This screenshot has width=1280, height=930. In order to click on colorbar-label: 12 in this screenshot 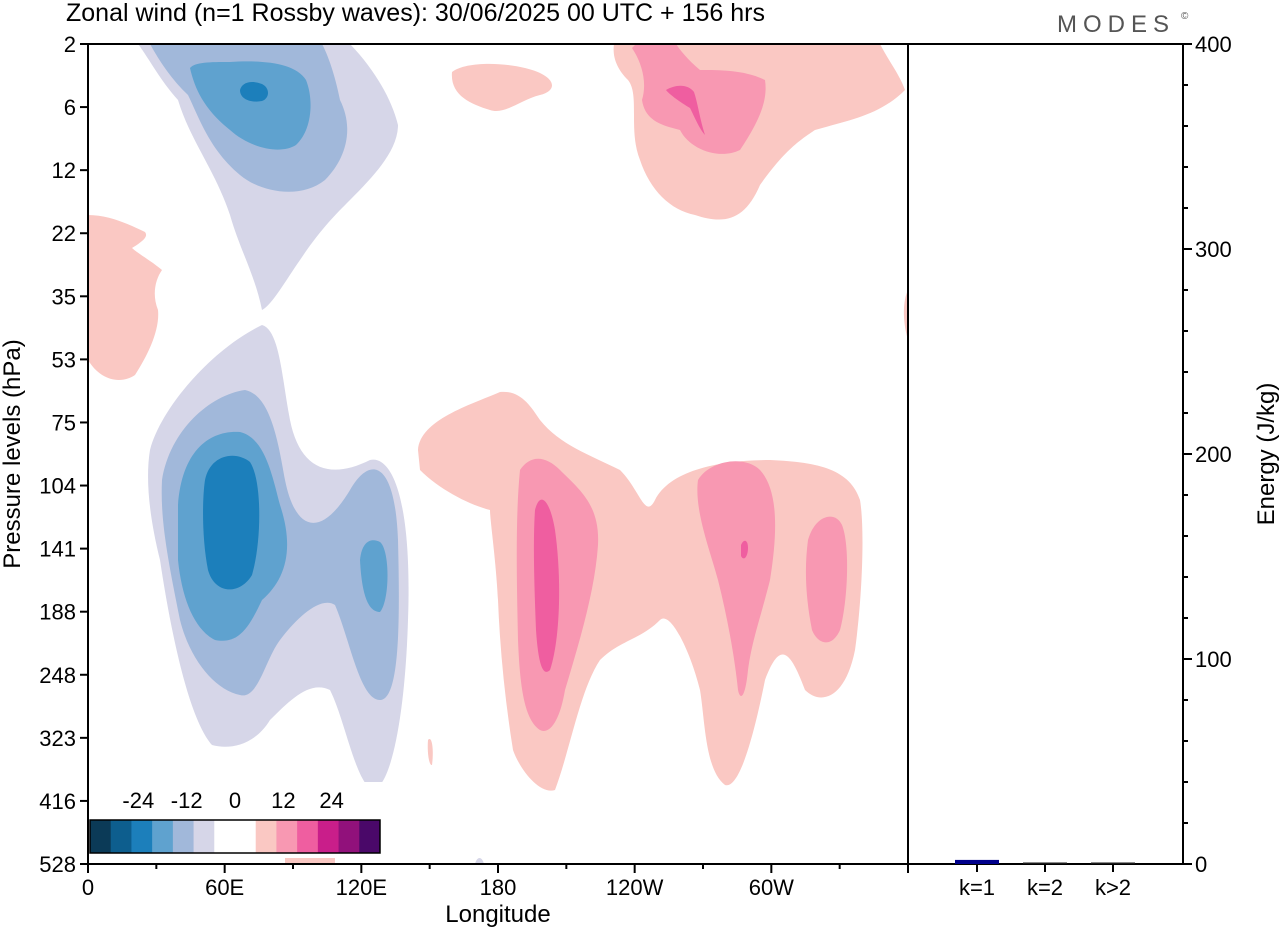, I will do `click(283, 800)`.